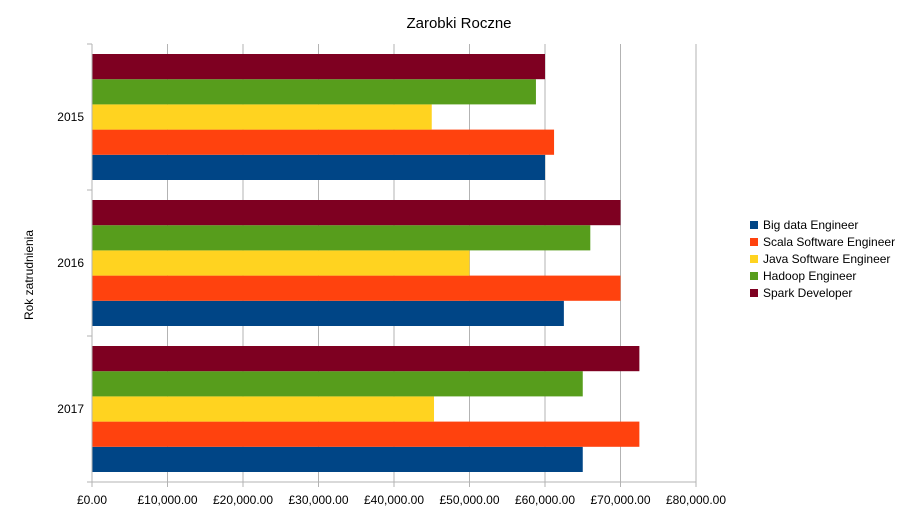 The width and height of the screenshot is (918, 516). What do you see at coordinates (469, 500) in the screenshot?
I see `x-tick-label: £50,000.00` at bounding box center [469, 500].